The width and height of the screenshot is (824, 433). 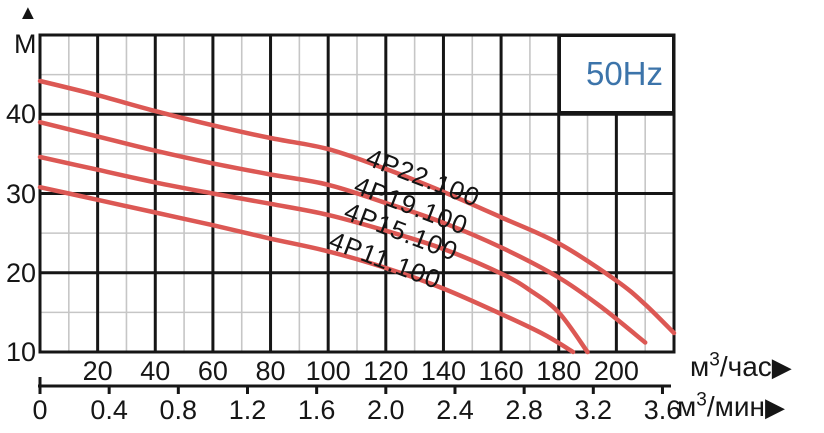 I want to click on x-min-tick-label: 1.6, so click(x=316, y=410).